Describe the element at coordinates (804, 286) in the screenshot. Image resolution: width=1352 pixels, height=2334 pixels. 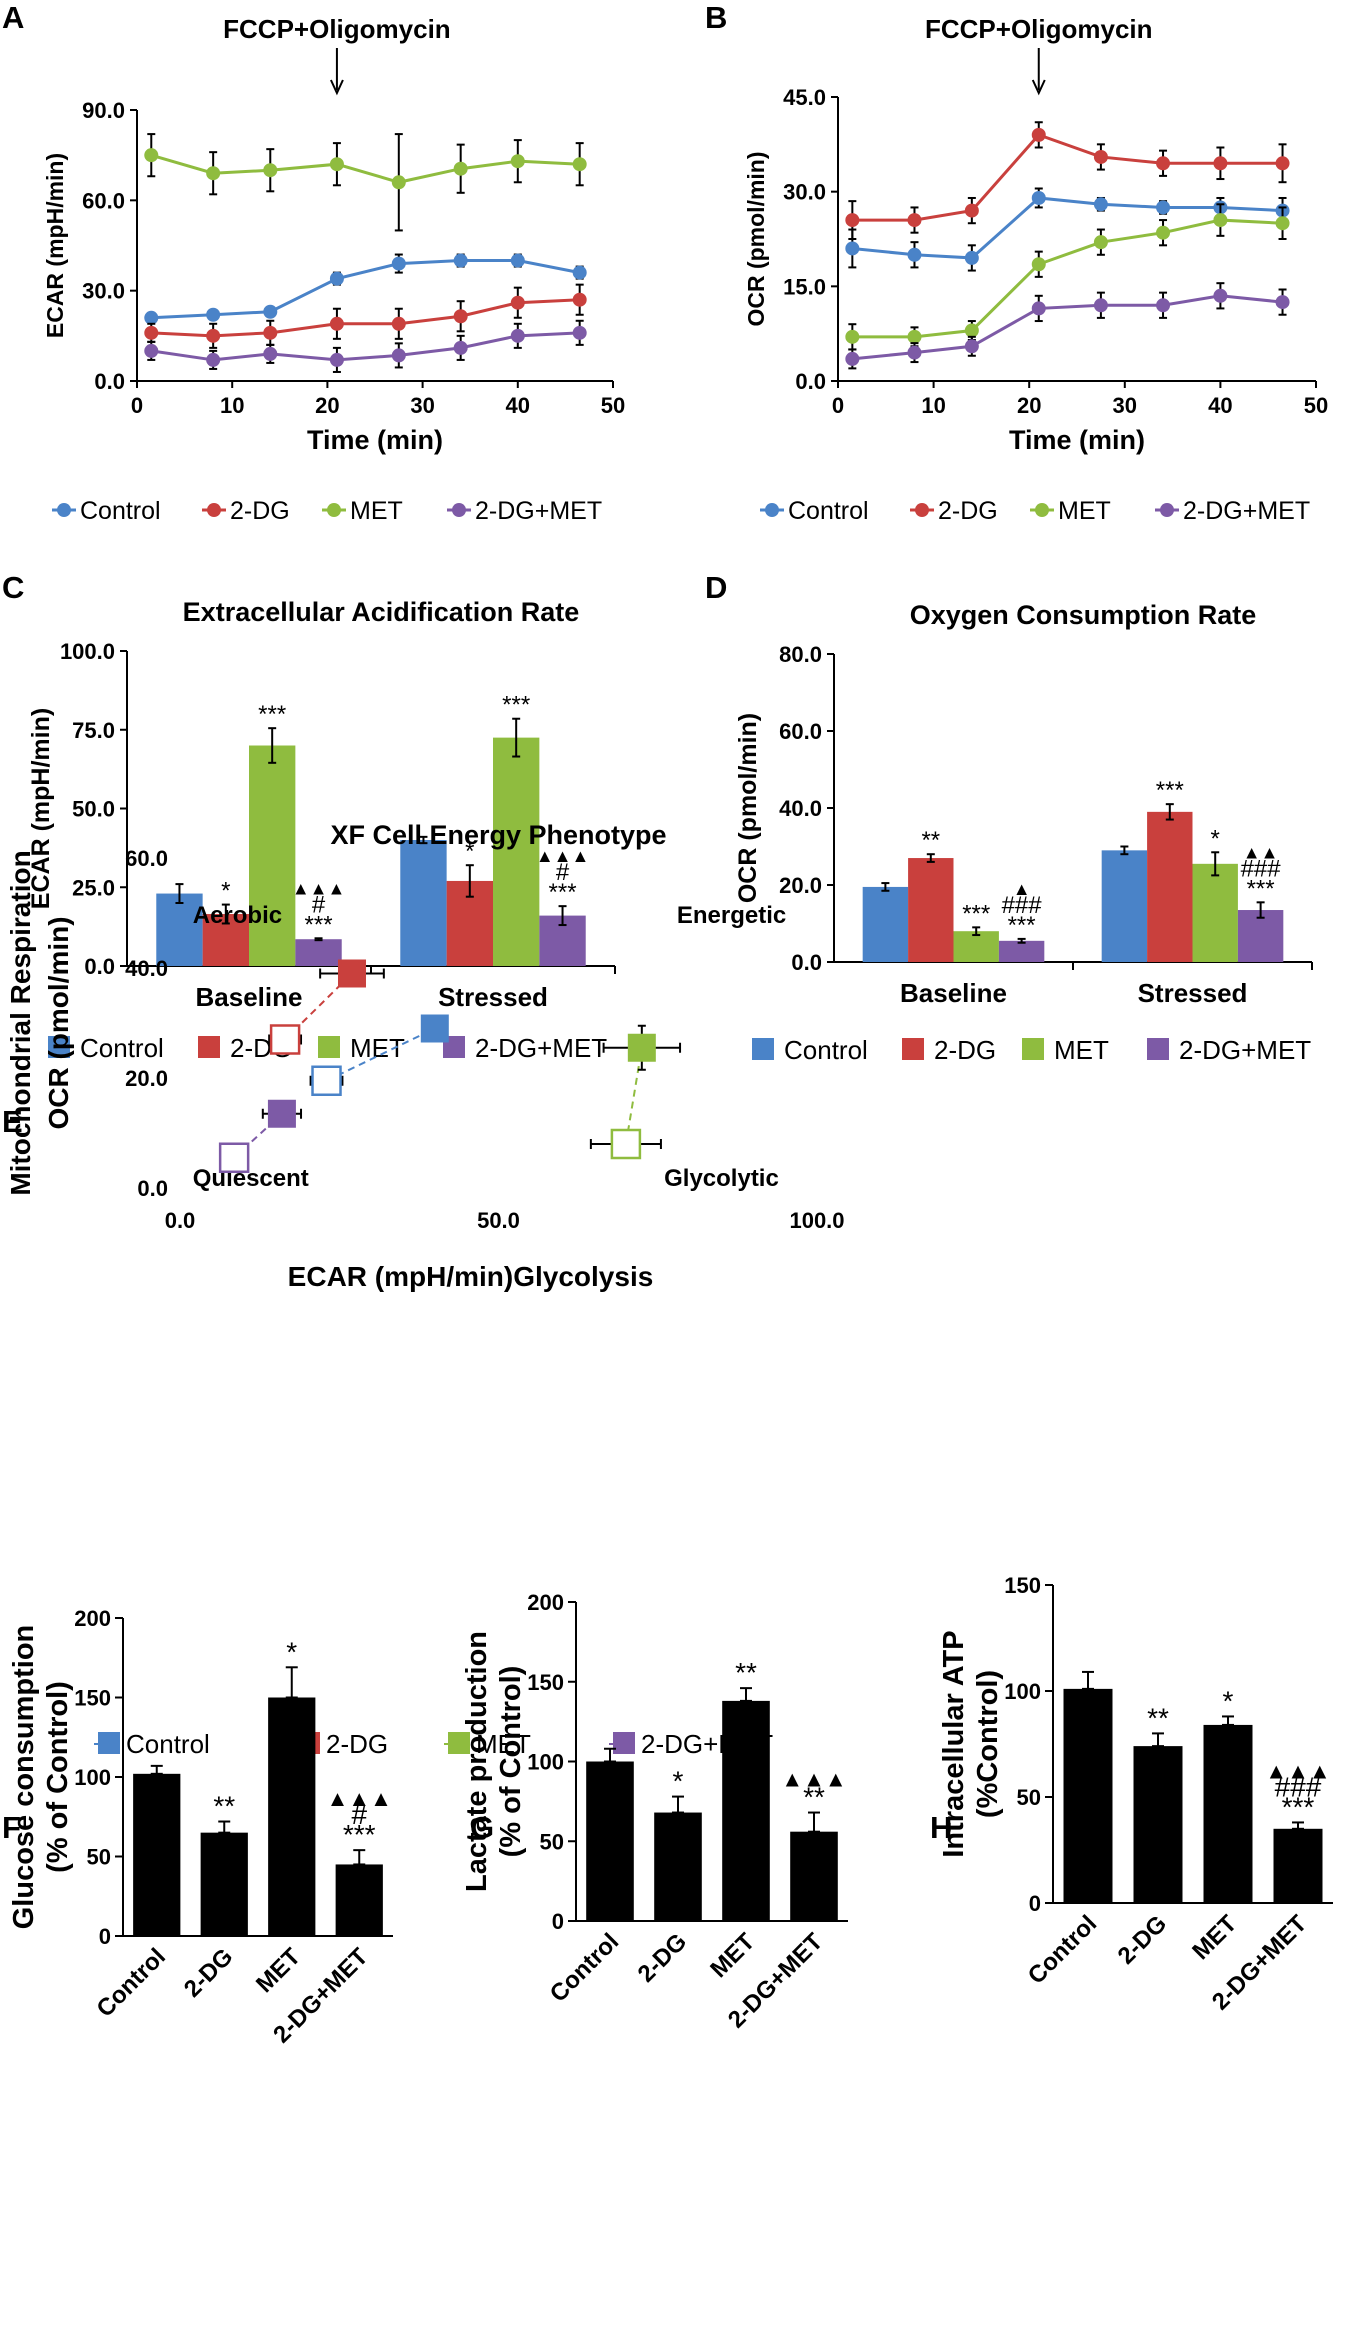
I see `y-tick-label: 15.0` at that location.